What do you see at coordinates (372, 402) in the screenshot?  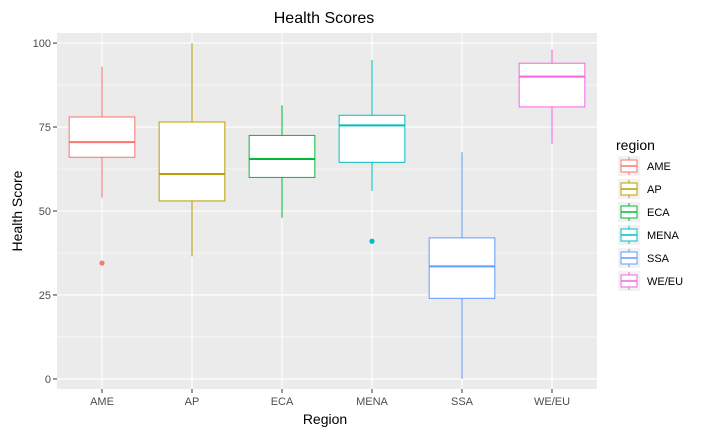 I see `x-tick-label: MENA` at bounding box center [372, 402].